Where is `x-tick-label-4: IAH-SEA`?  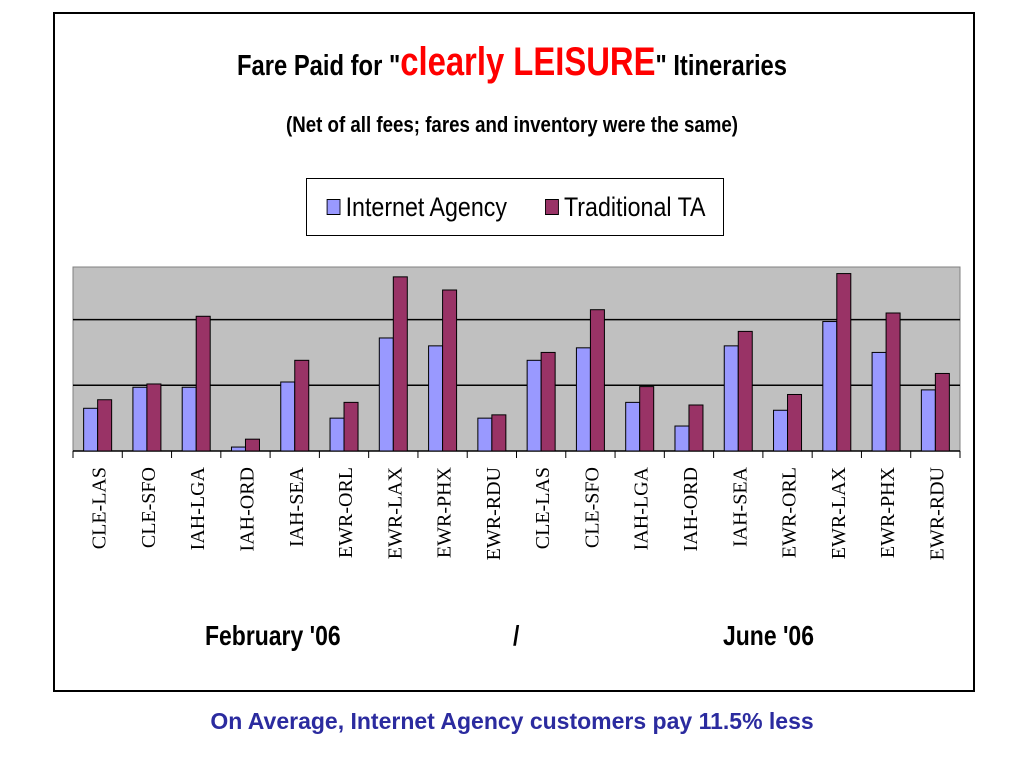
x-tick-label-4: IAH-SEA is located at coordinates (297, 506).